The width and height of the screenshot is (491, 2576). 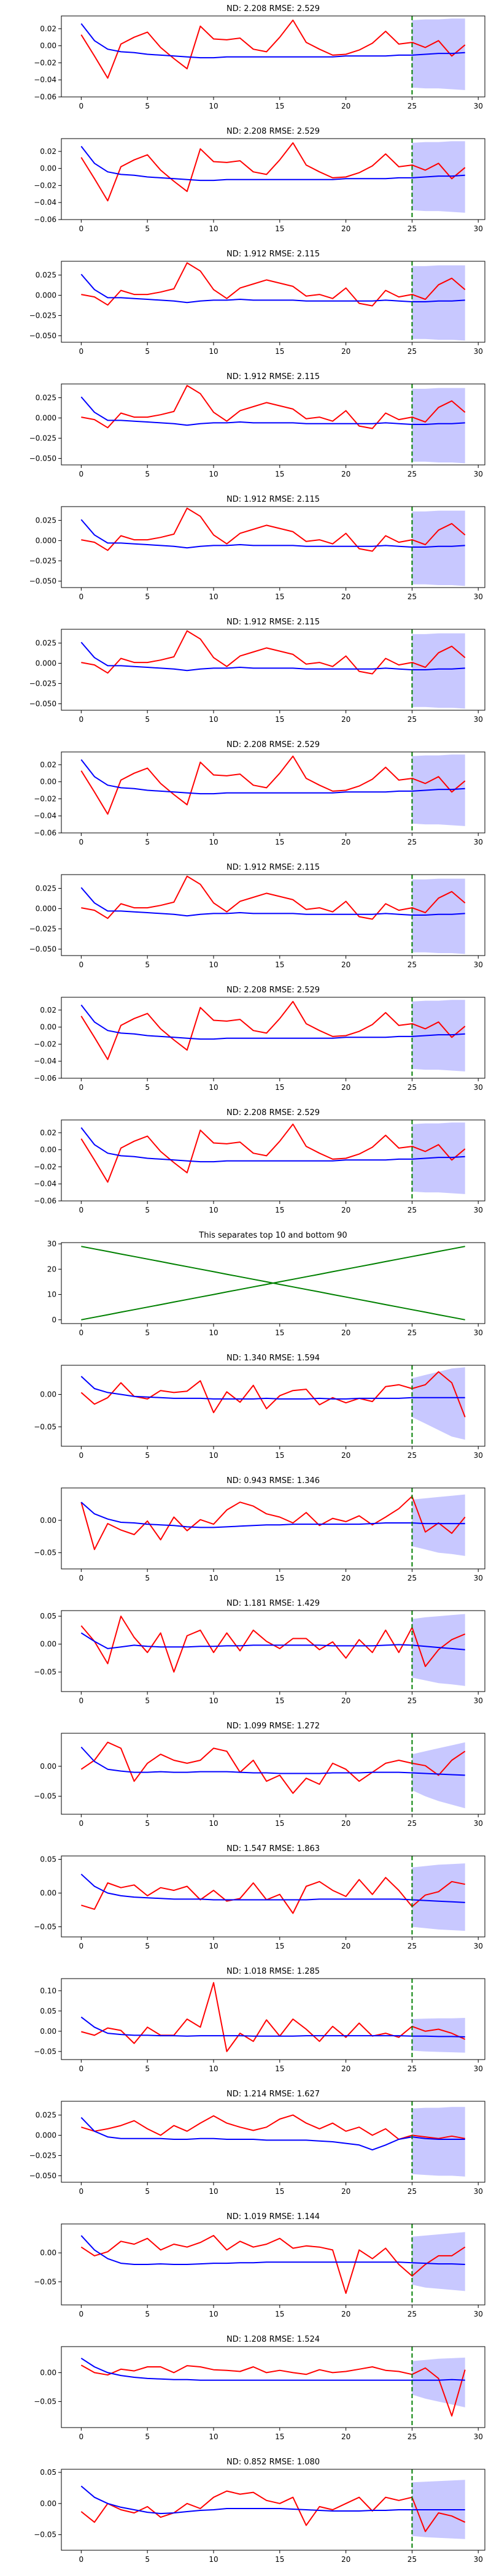 What do you see at coordinates (42, 438) in the screenshot?
I see `y-tick-label: −0.025` at bounding box center [42, 438].